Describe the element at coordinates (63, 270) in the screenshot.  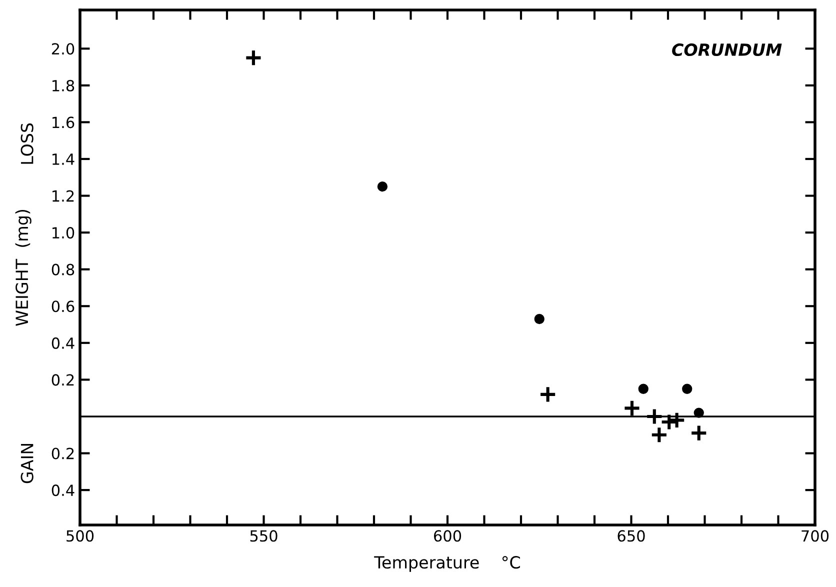
I see `y-tick-label: 0.8` at that location.